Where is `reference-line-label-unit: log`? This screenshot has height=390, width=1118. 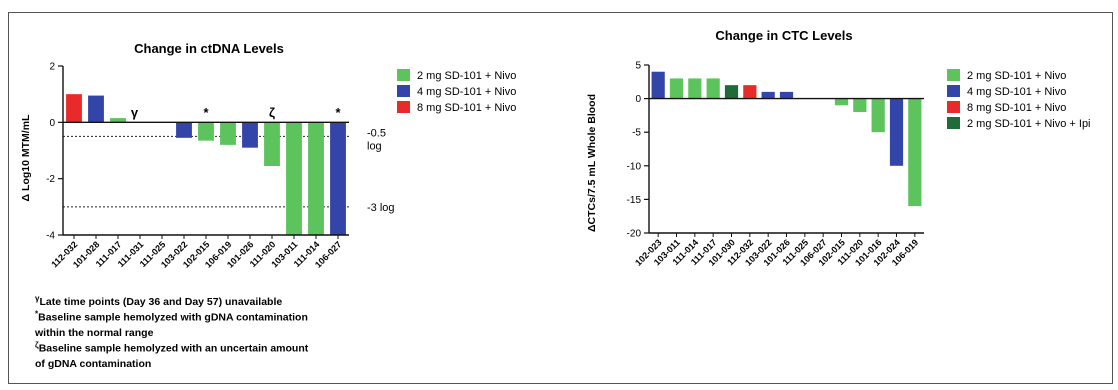
reference-line-label-unit: log is located at coordinates (374, 146).